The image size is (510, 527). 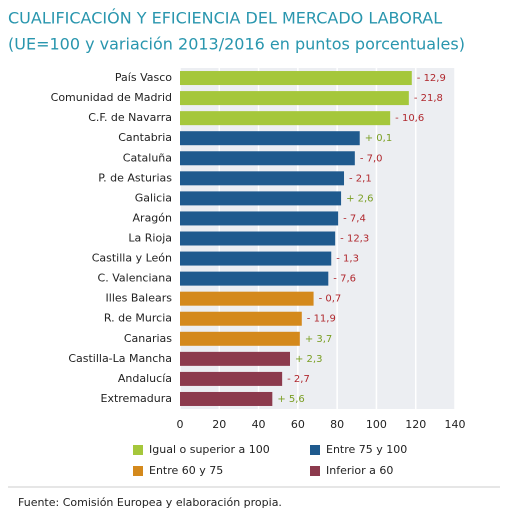 I want to click on change-label: - 10,6, so click(x=409, y=118).